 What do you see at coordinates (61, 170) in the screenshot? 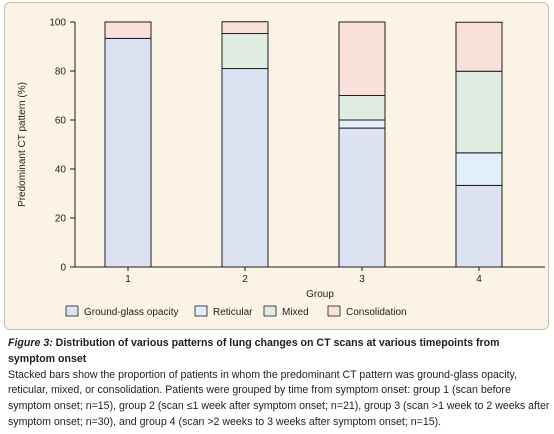
I see `y-tick-label: 40` at bounding box center [61, 170].